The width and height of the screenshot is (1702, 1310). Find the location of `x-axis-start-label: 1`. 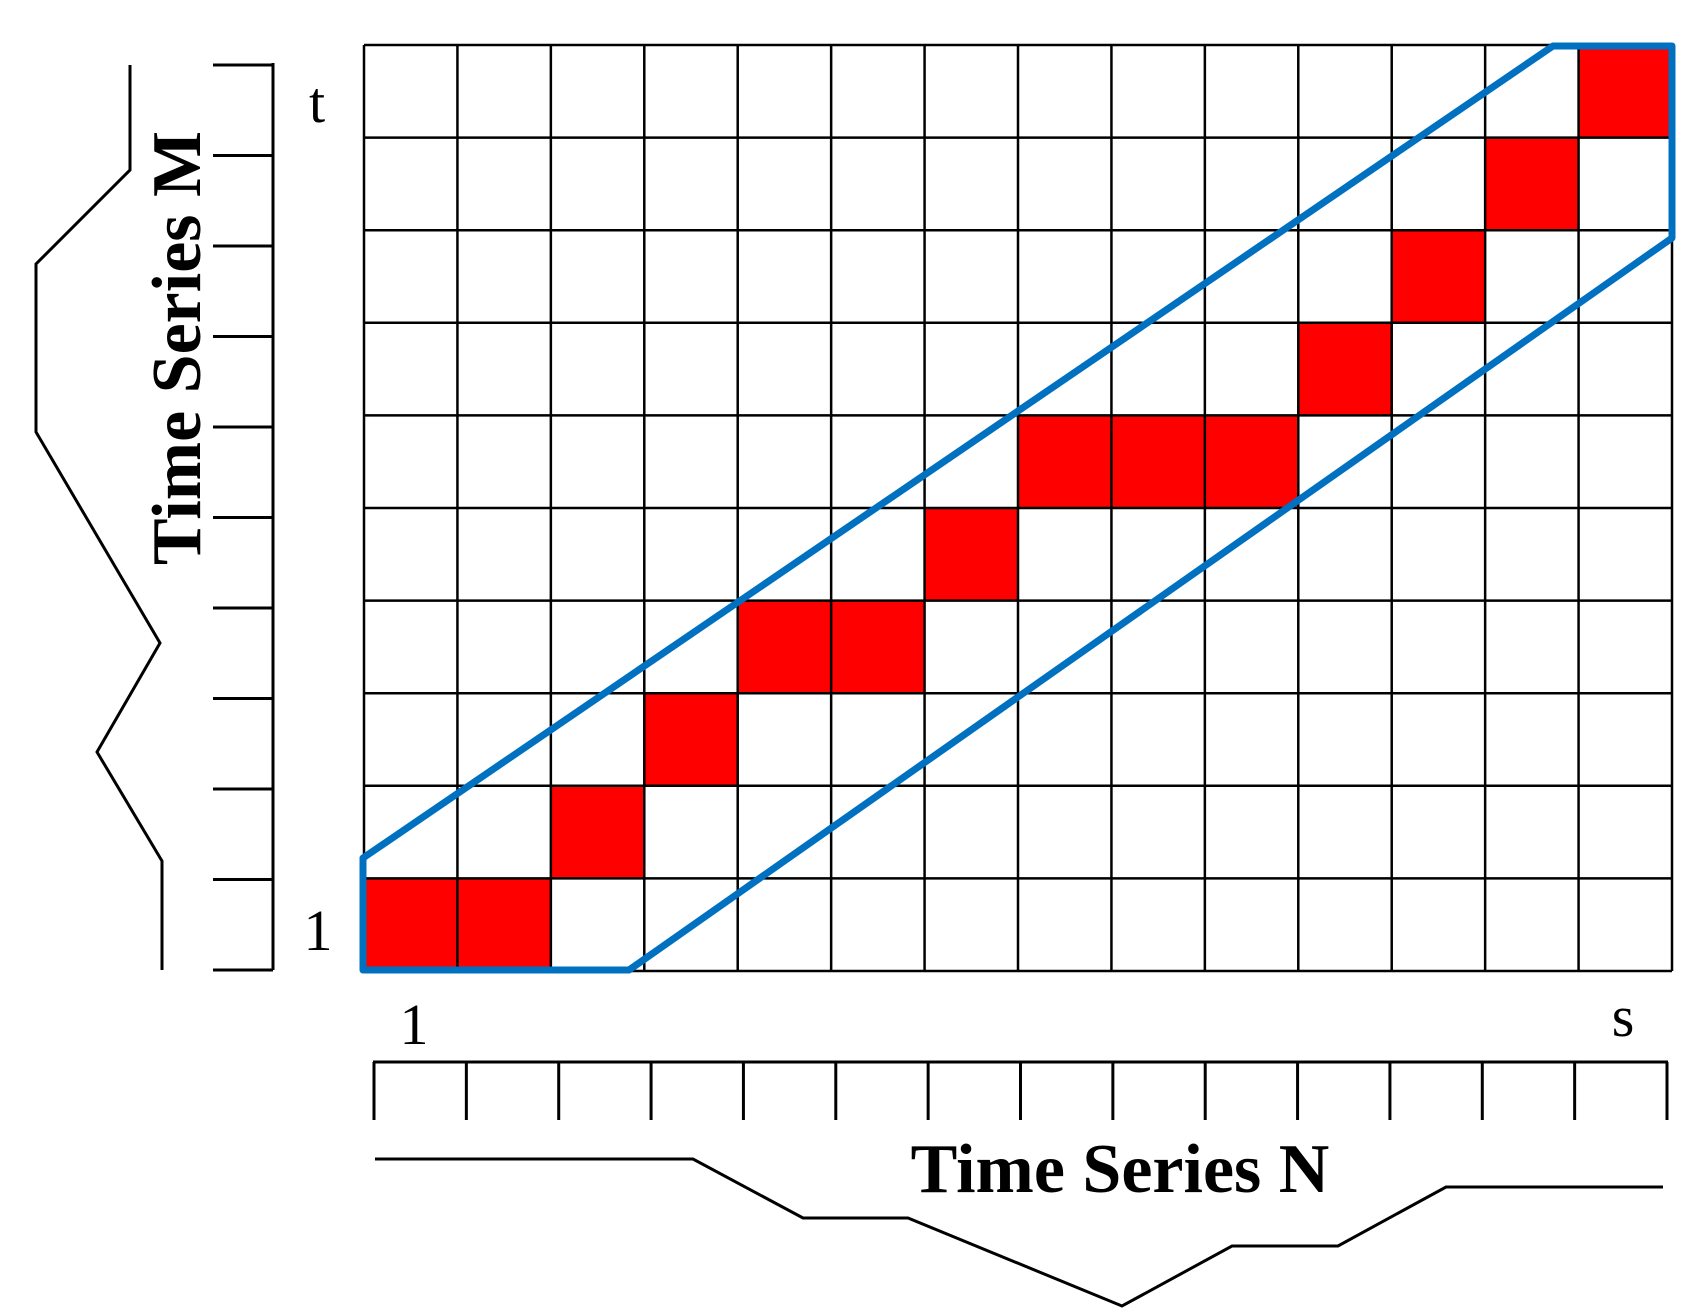

x-axis-start-label: 1 is located at coordinates (414, 1024).